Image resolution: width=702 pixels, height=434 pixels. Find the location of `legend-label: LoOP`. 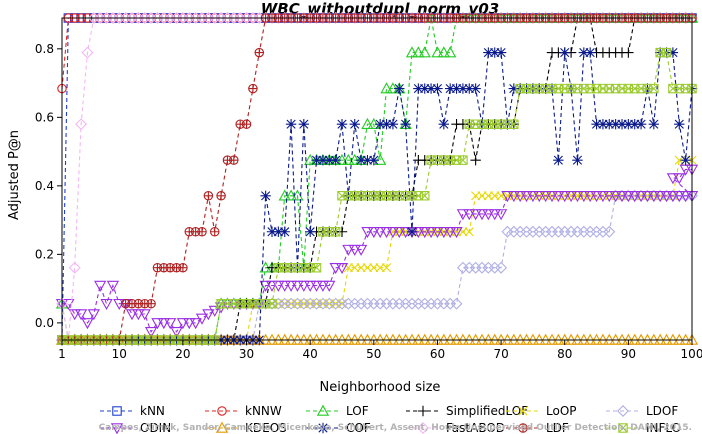

legend-label: LoOP is located at coordinates (561, 411).